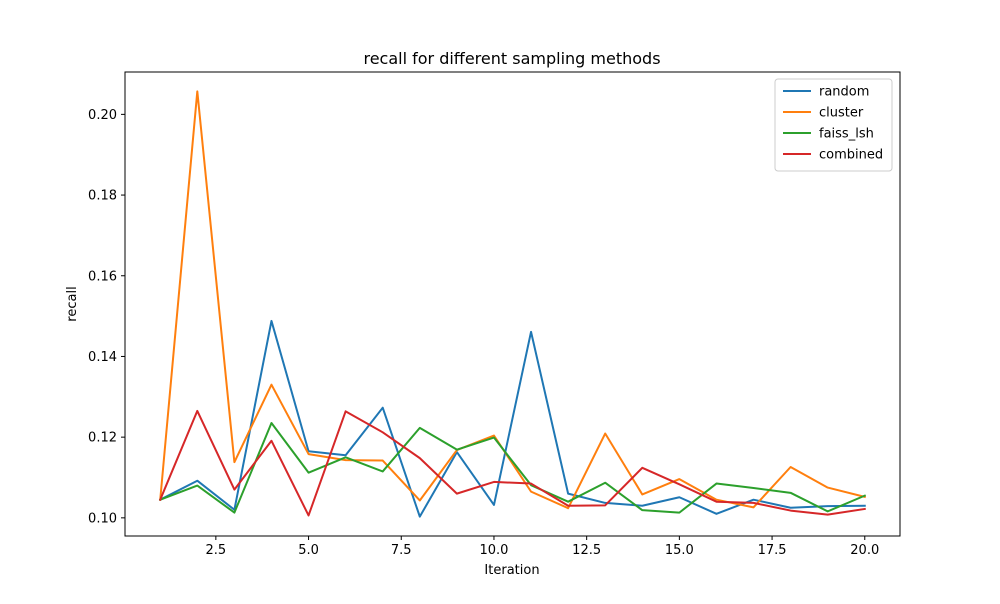 The width and height of the screenshot is (1000, 604). Describe the element at coordinates (679, 550) in the screenshot. I see `x-tick-label: 15.0` at that location.